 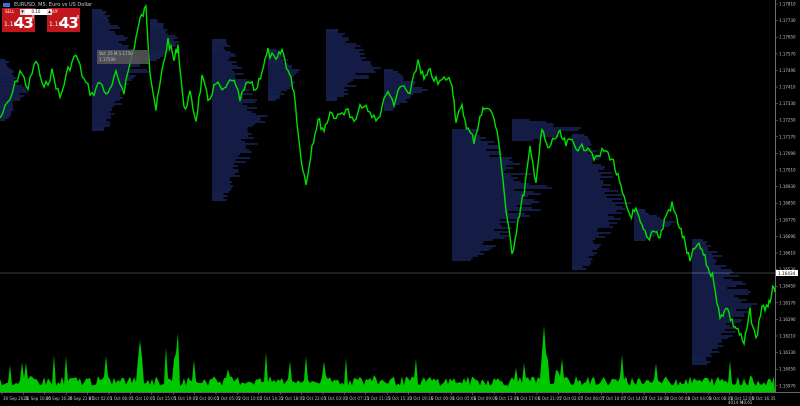 I want to click on price-tick-label: 1.16450, so click(x=787, y=286).